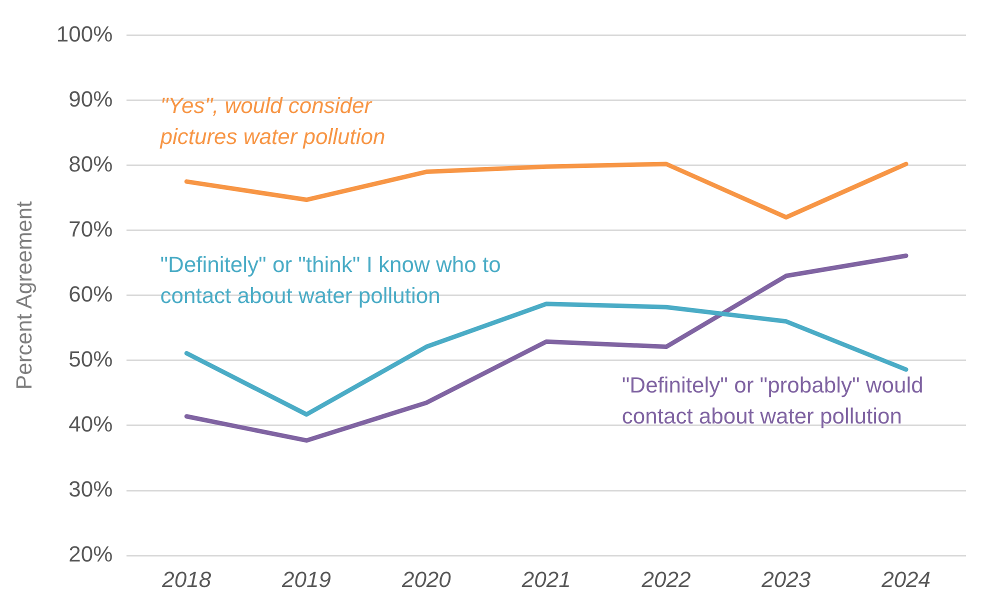 Image resolution: width=994 pixels, height=614 pixels. I want to click on x-tick-label: 2021, so click(545, 579).